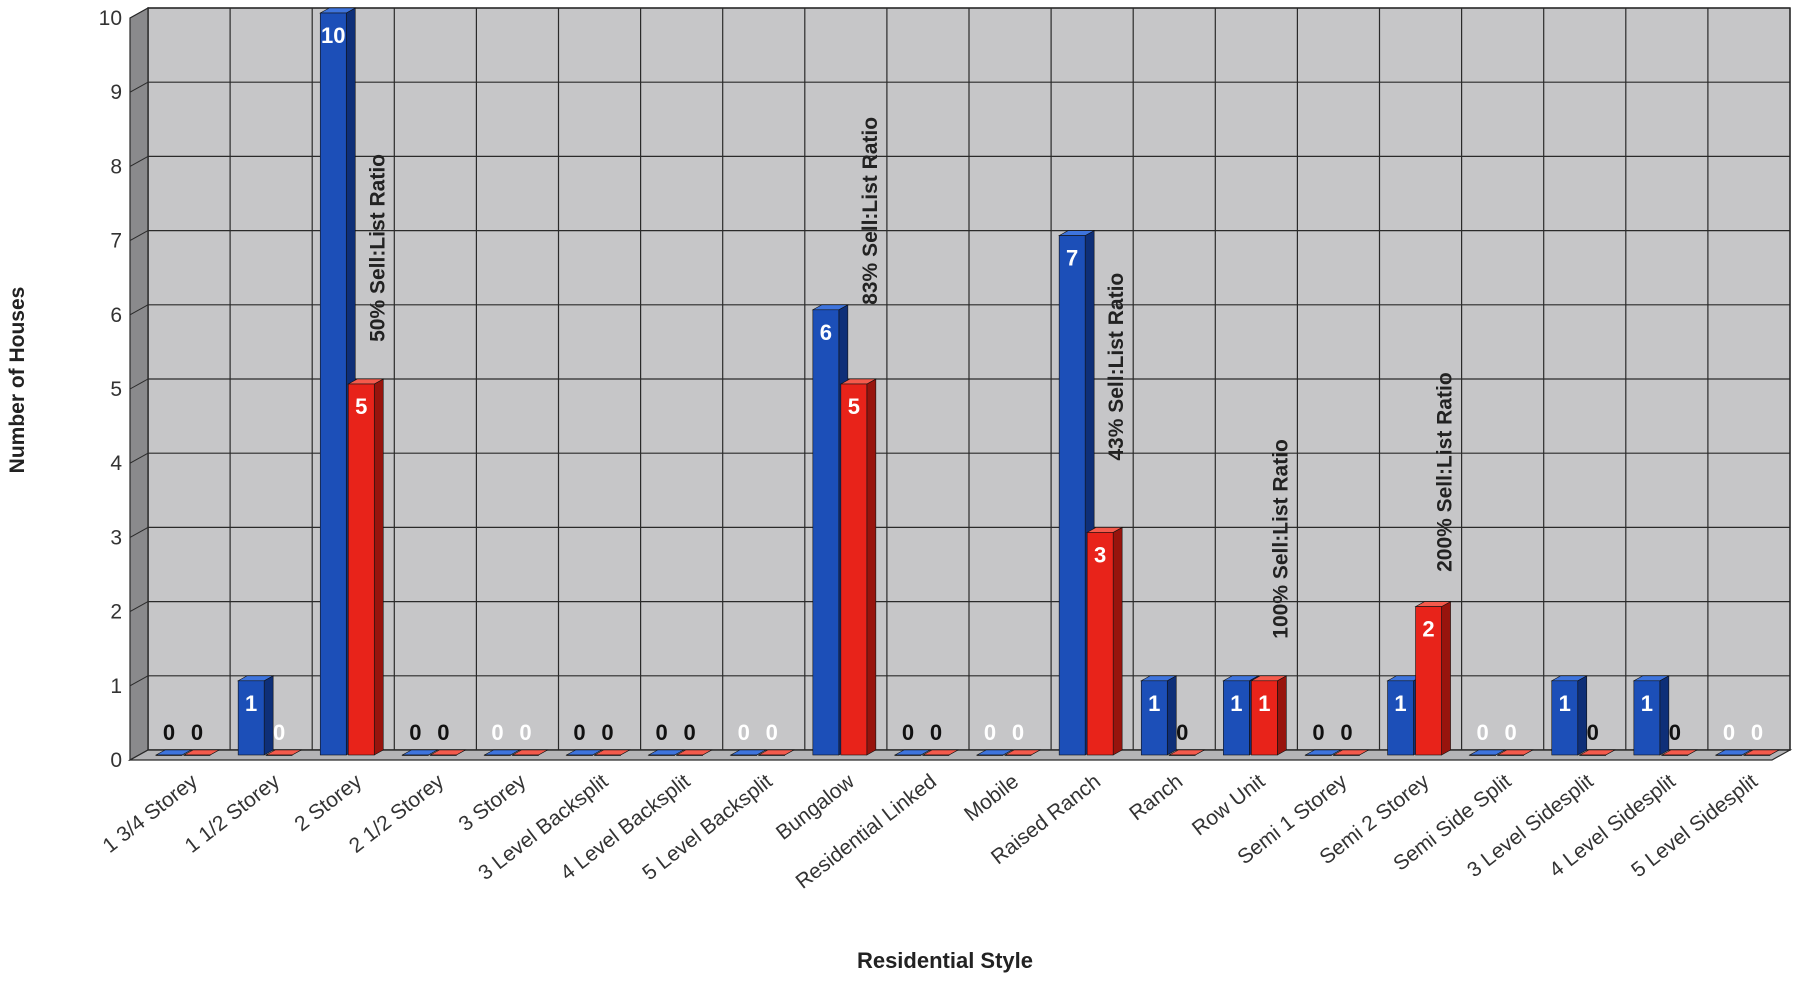 Image resolution: width=1812 pixels, height=981 pixels. What do you see at coordinates (116, 463) in the screenshot?
I see `y-tick-label: 4` at bounding box center [116, 463].